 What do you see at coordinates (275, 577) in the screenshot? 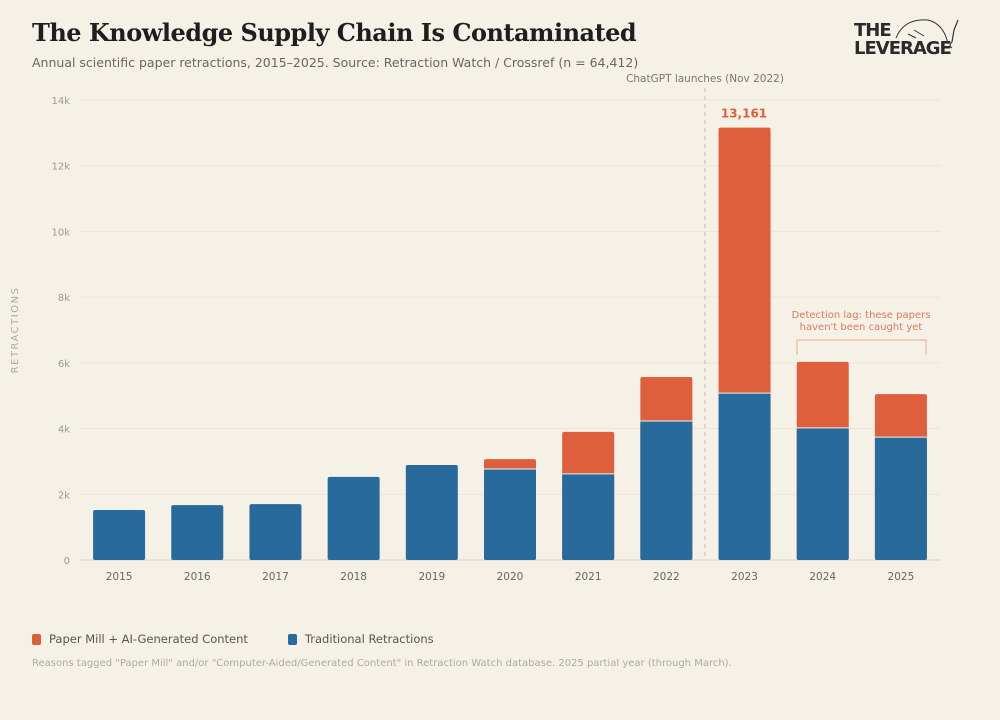
I see `x-tick-label: 2017` at bounding box center [275, 577].